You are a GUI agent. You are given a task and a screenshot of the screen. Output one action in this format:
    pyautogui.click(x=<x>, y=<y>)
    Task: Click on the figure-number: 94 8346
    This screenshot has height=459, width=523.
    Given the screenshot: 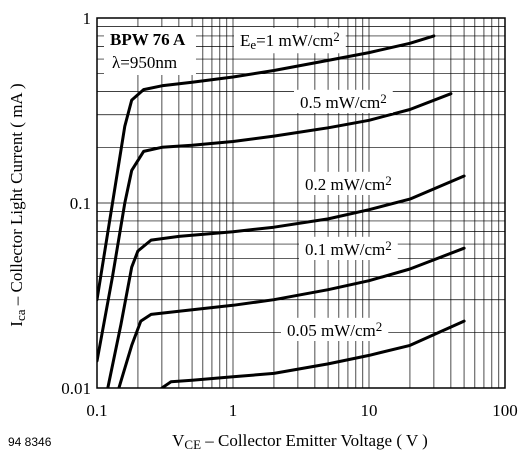 What is the action you would take?
    pyautogui.click(x=30, y=442)
    